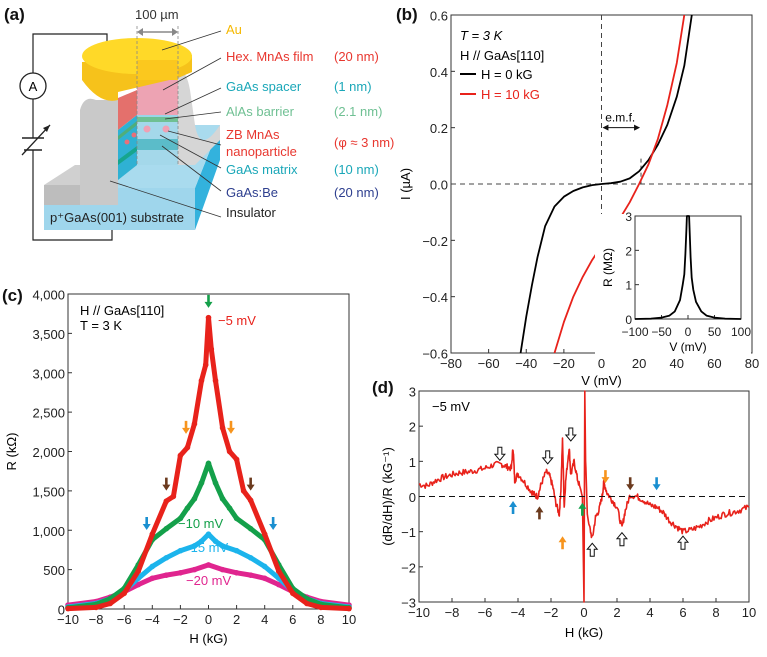 Image resolution: width=767 pixels, height=657 pixels. What do you see at coordinates (620, 117) in the screenshot?
I see `emf-label: e.m.f.` at bounding box center [620, 117].